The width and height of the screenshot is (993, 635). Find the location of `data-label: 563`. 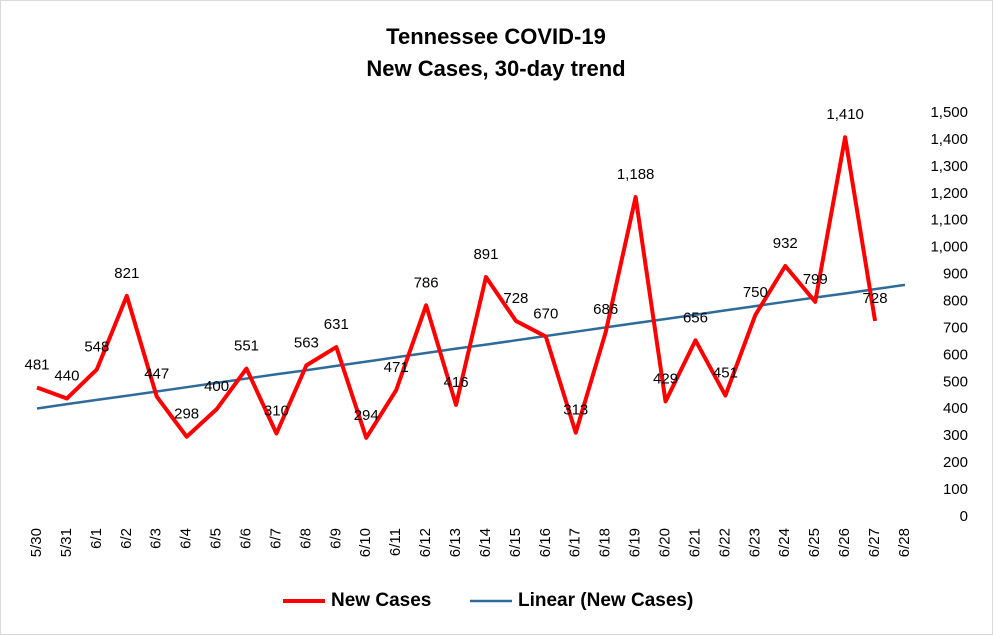

data-label: 563 is located at coordinates (306, 342).